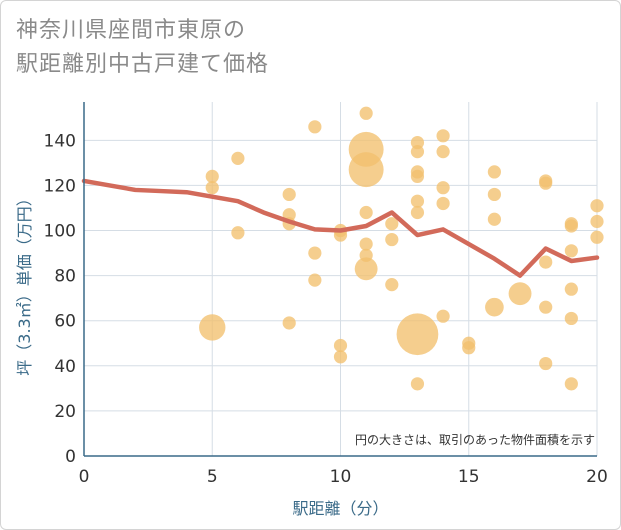 This screenshot has height=530, width=621. What do you see at coordinates (142, 48) in the screenshot?
I see `chart-title: 神奈川県座間市東原の 駅距離別中古戸建て価格` at bounding box center [142, 48].